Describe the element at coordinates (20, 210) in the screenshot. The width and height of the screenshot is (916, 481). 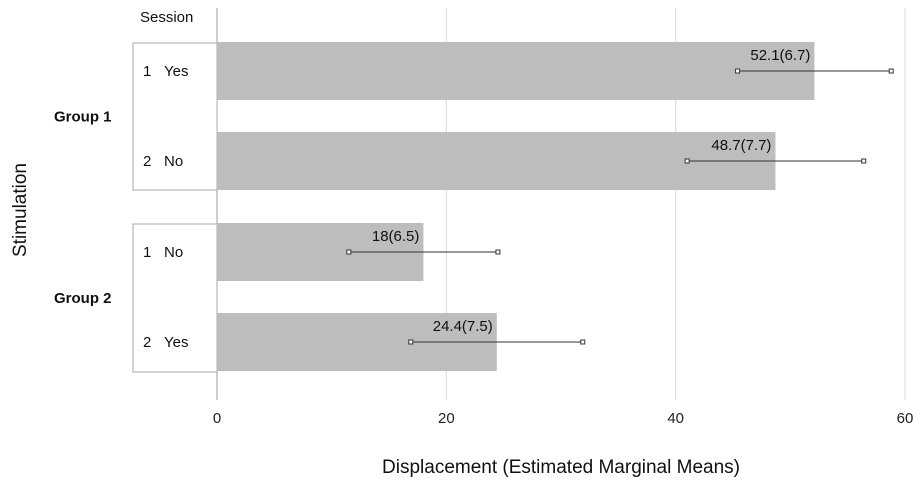
I see `y-axis-title: Stimulation` at that location.